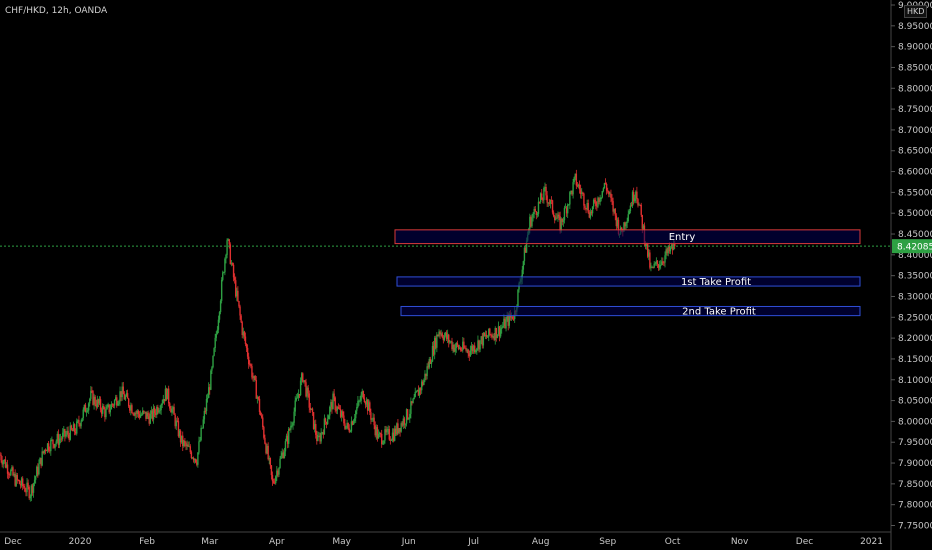 Image resolution: width=932 pixels, height=550 pixels. I want to click on price-tick-label: 8.60000, so click(915, 173).